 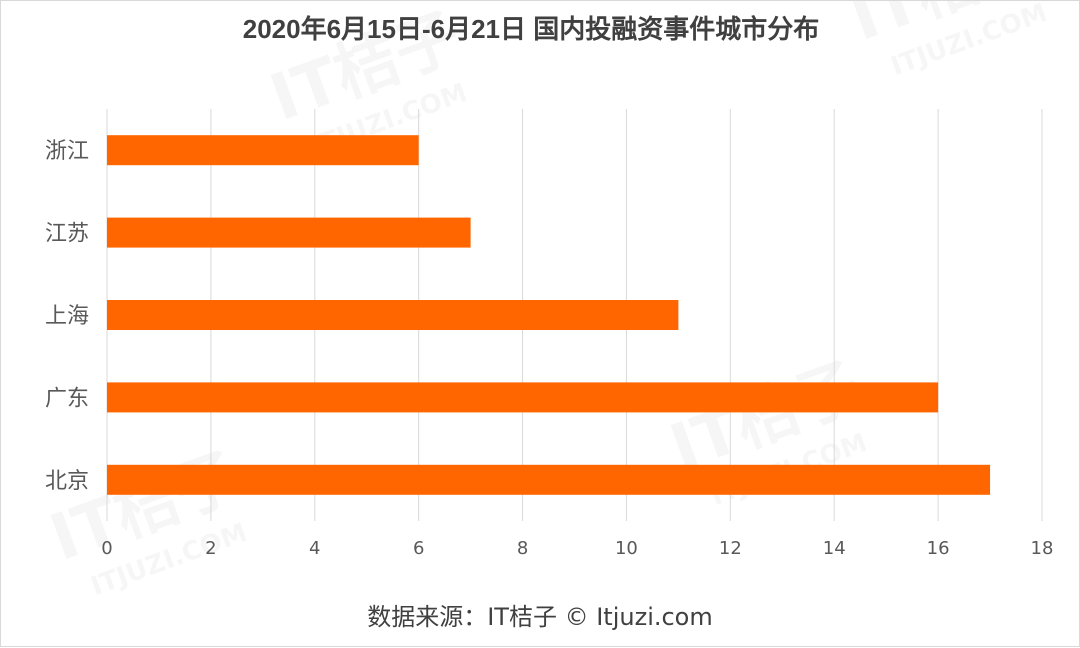 What do you see at coordinates (67, 316) in the screenshot?
I see `category-label: 上海` at bounding box center [67, 316].